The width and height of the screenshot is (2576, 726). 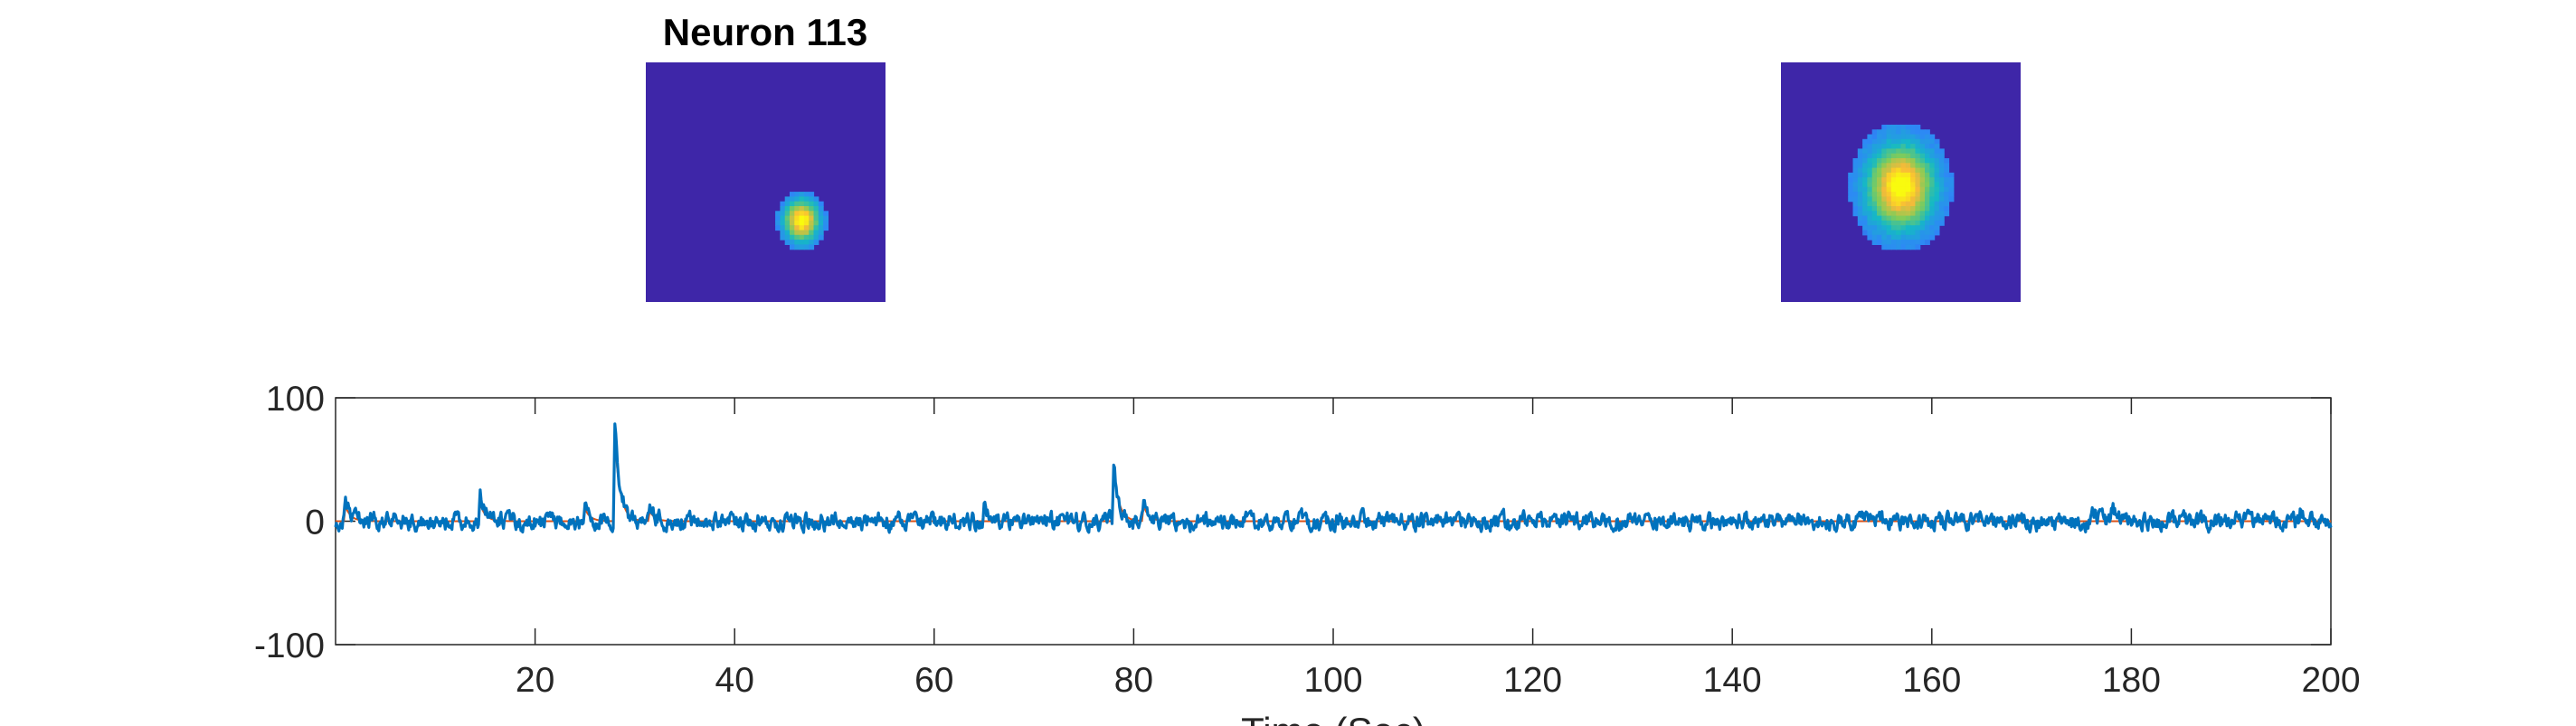 I want to click on x-tick-label: 40, so click(x=735, y=680).